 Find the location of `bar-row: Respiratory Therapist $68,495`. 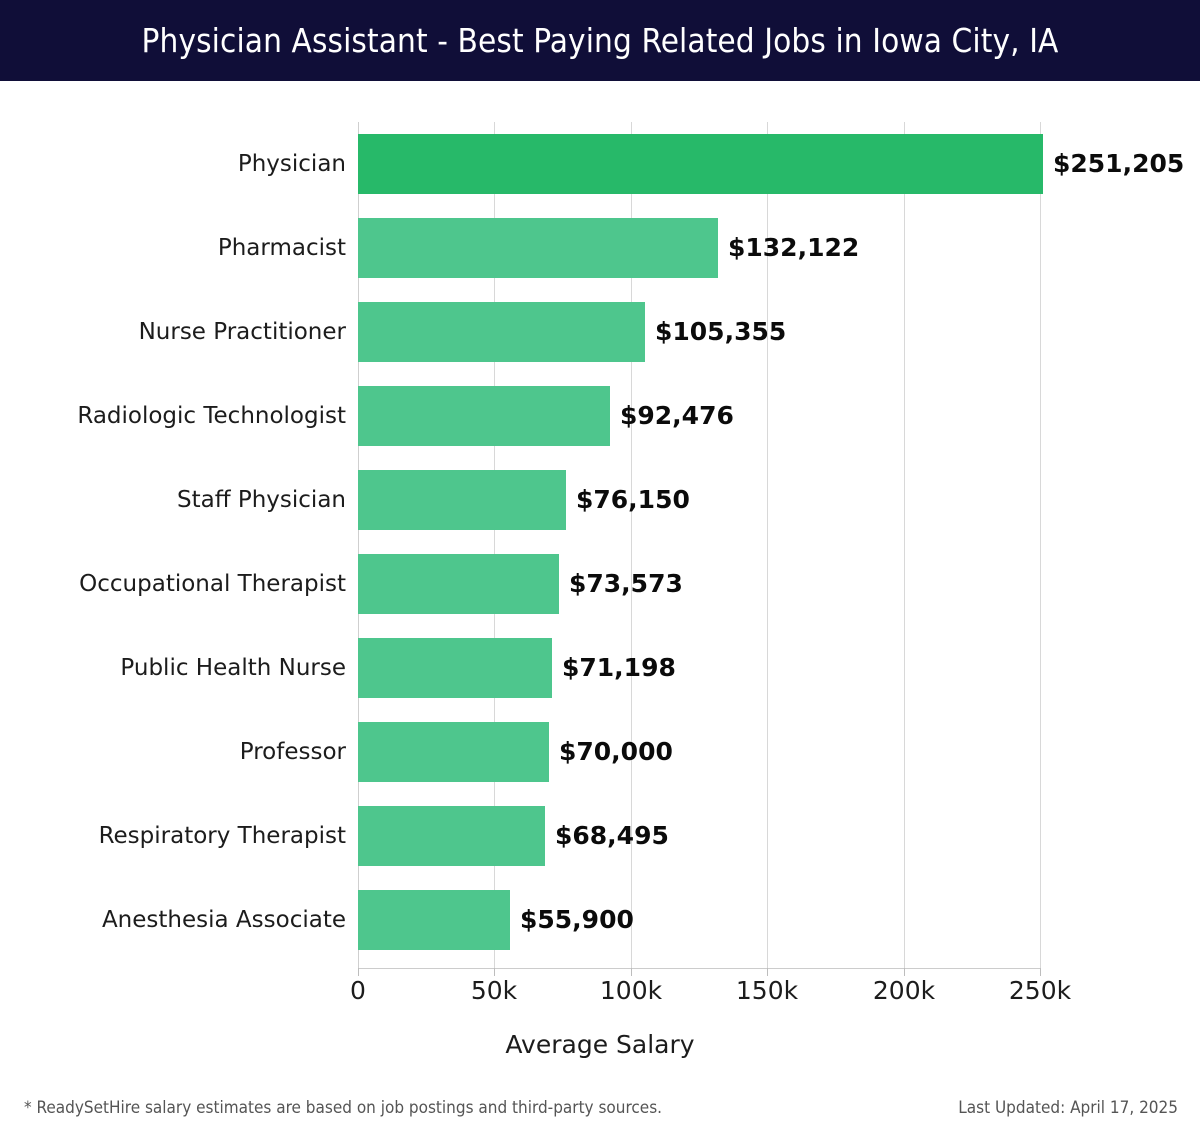

bar-row: Respiratory Therapist $68,495 is located at coordinates (600, 836).